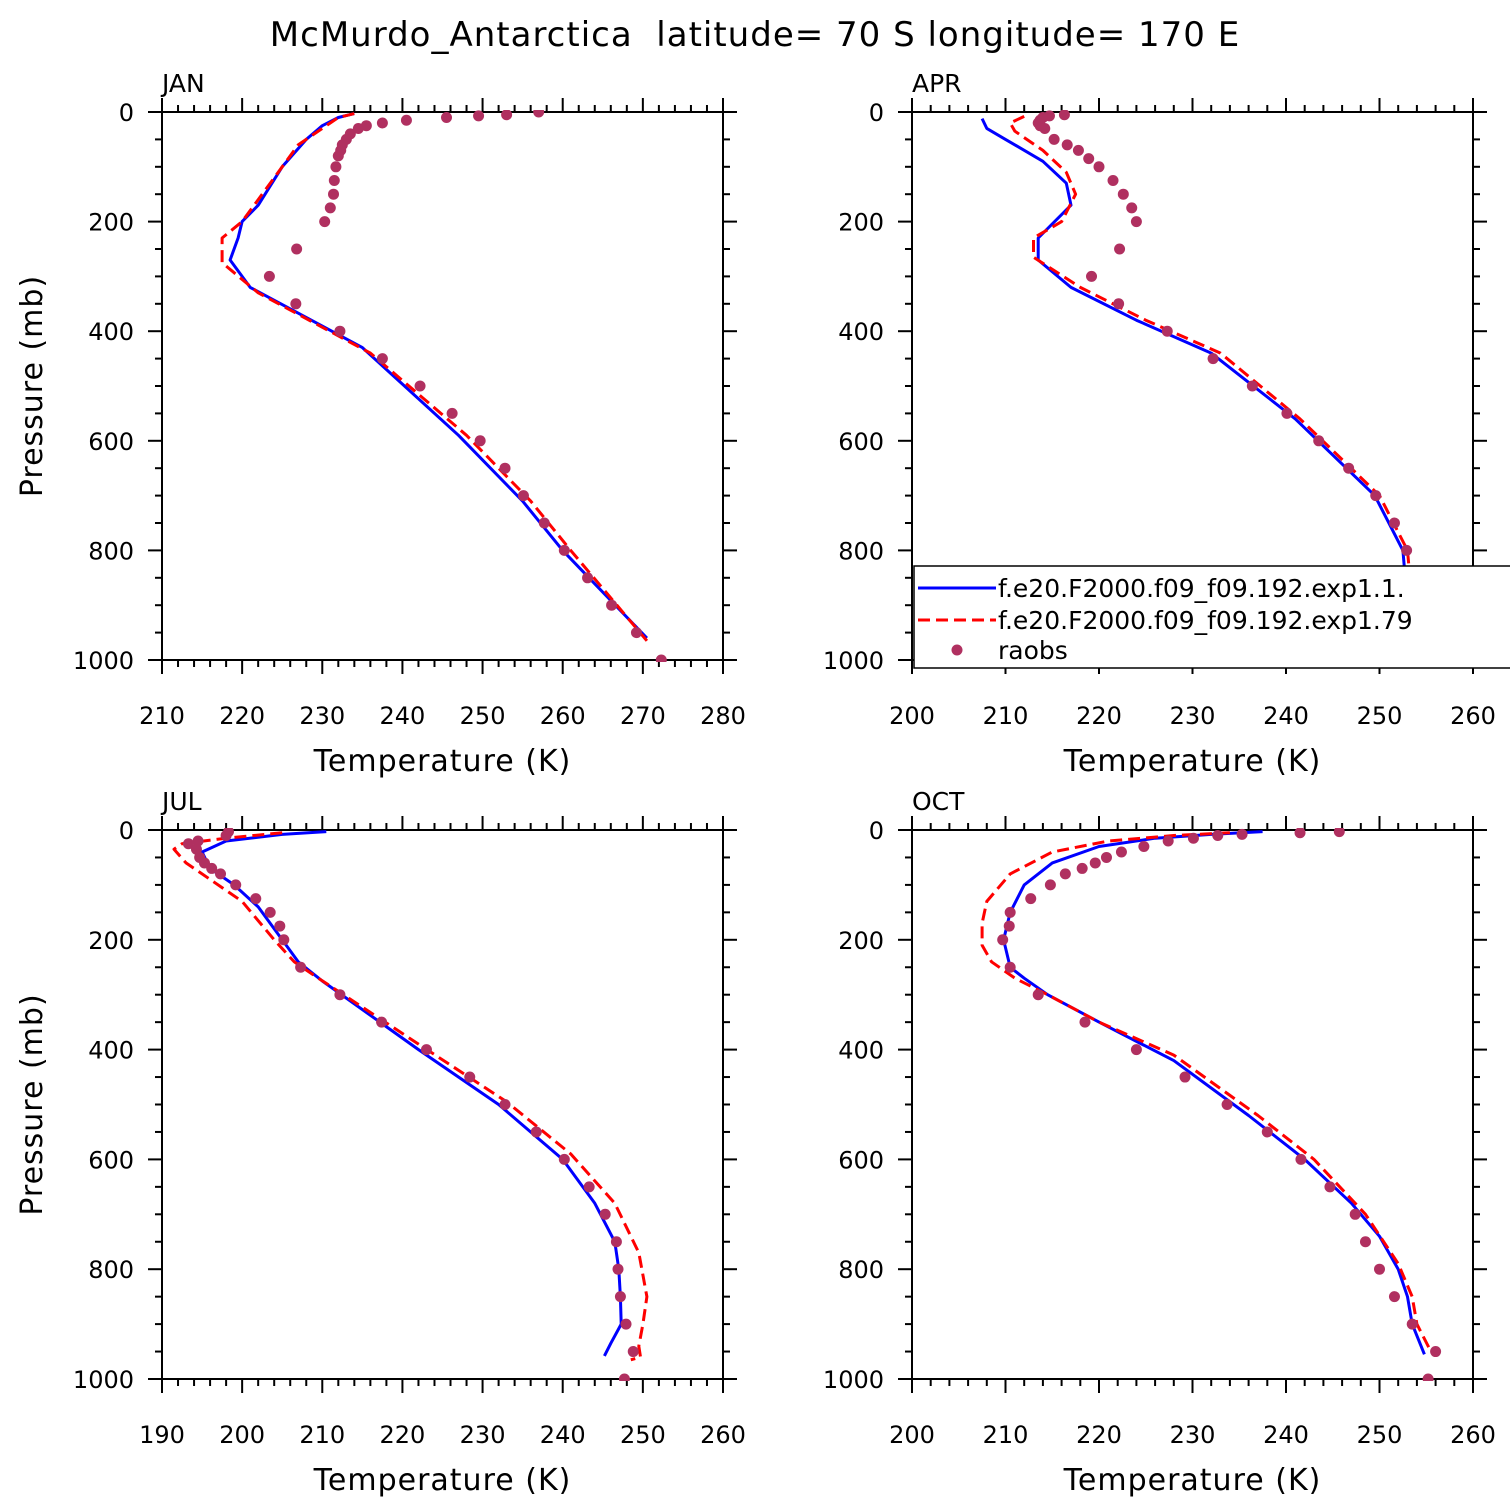 Image resolution: width=1510 pixels, height=1510 pixels. What do you see at coordinates (162, 1435) in the screenshot?
I see `x-tick-label: 190` at bounding box center [162, 1435].